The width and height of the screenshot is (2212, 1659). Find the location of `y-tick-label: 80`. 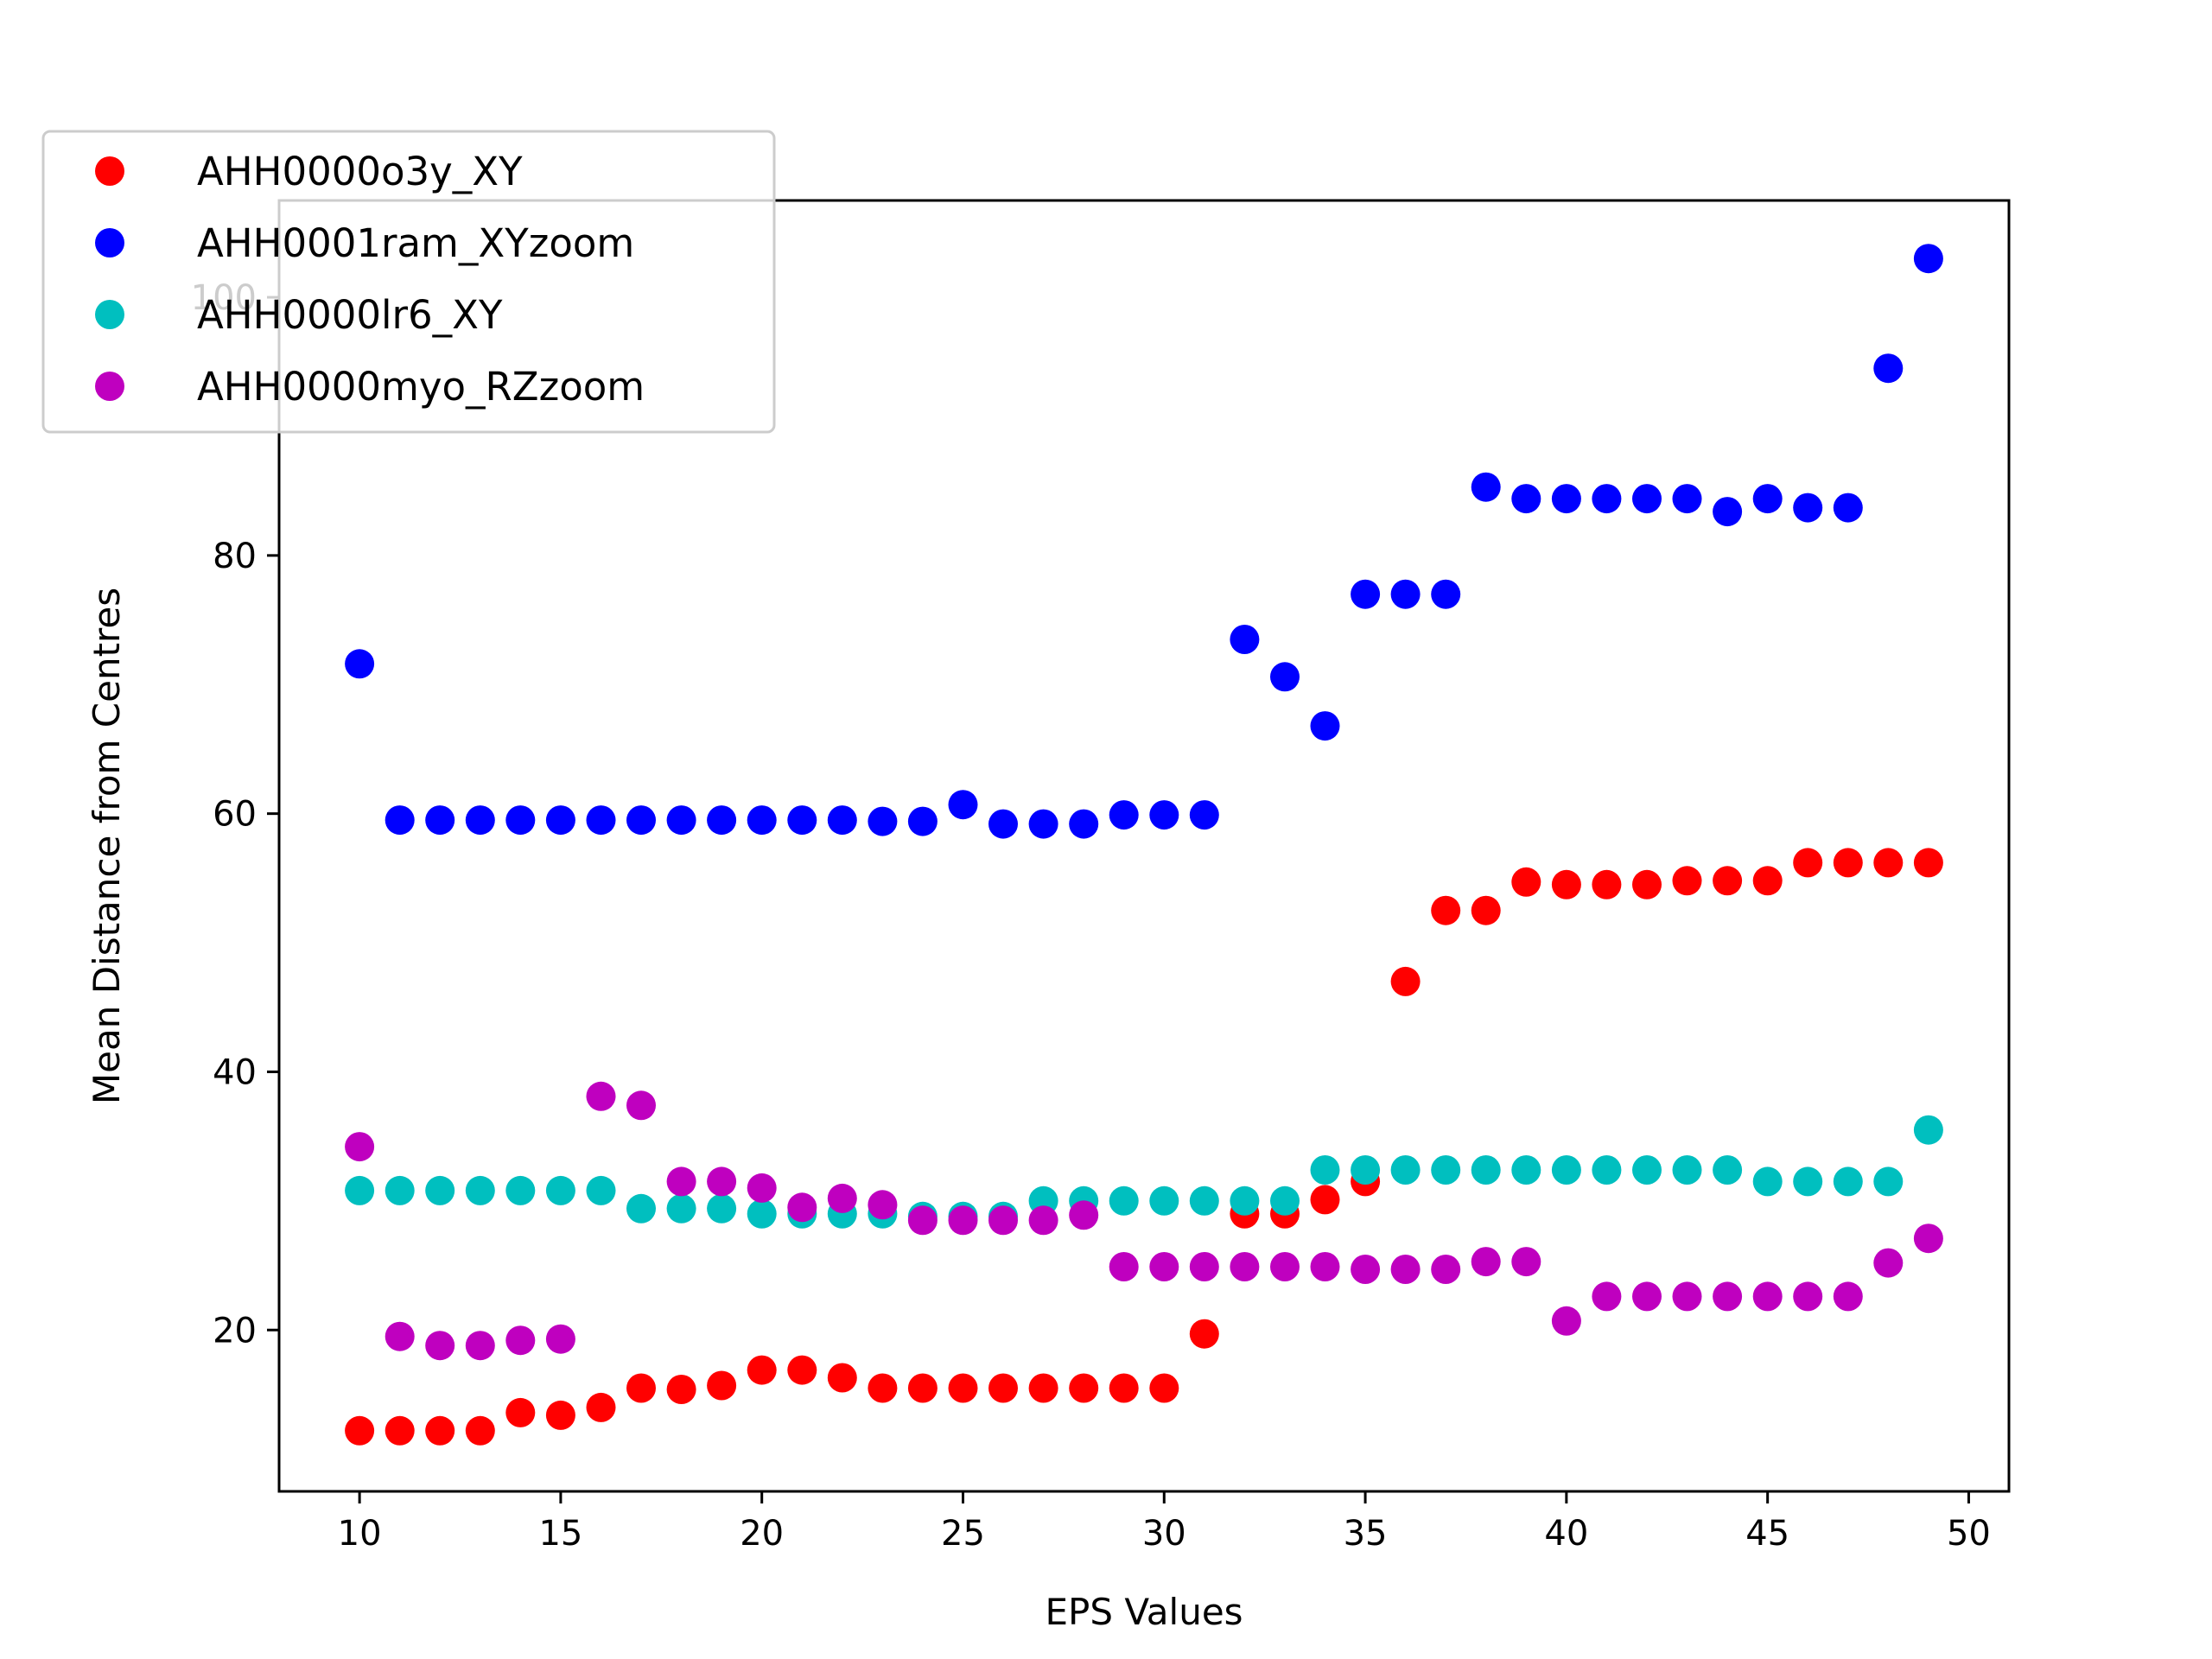

y-tick-label: 80 is located at coordinates (235, 556).